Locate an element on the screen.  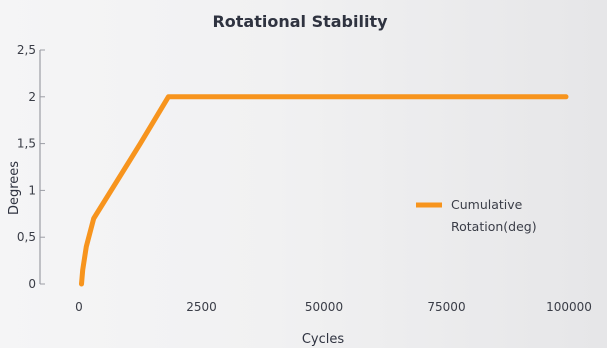
legend-label-line-2: Rotation(deg) is located at coordinates (494, 226).